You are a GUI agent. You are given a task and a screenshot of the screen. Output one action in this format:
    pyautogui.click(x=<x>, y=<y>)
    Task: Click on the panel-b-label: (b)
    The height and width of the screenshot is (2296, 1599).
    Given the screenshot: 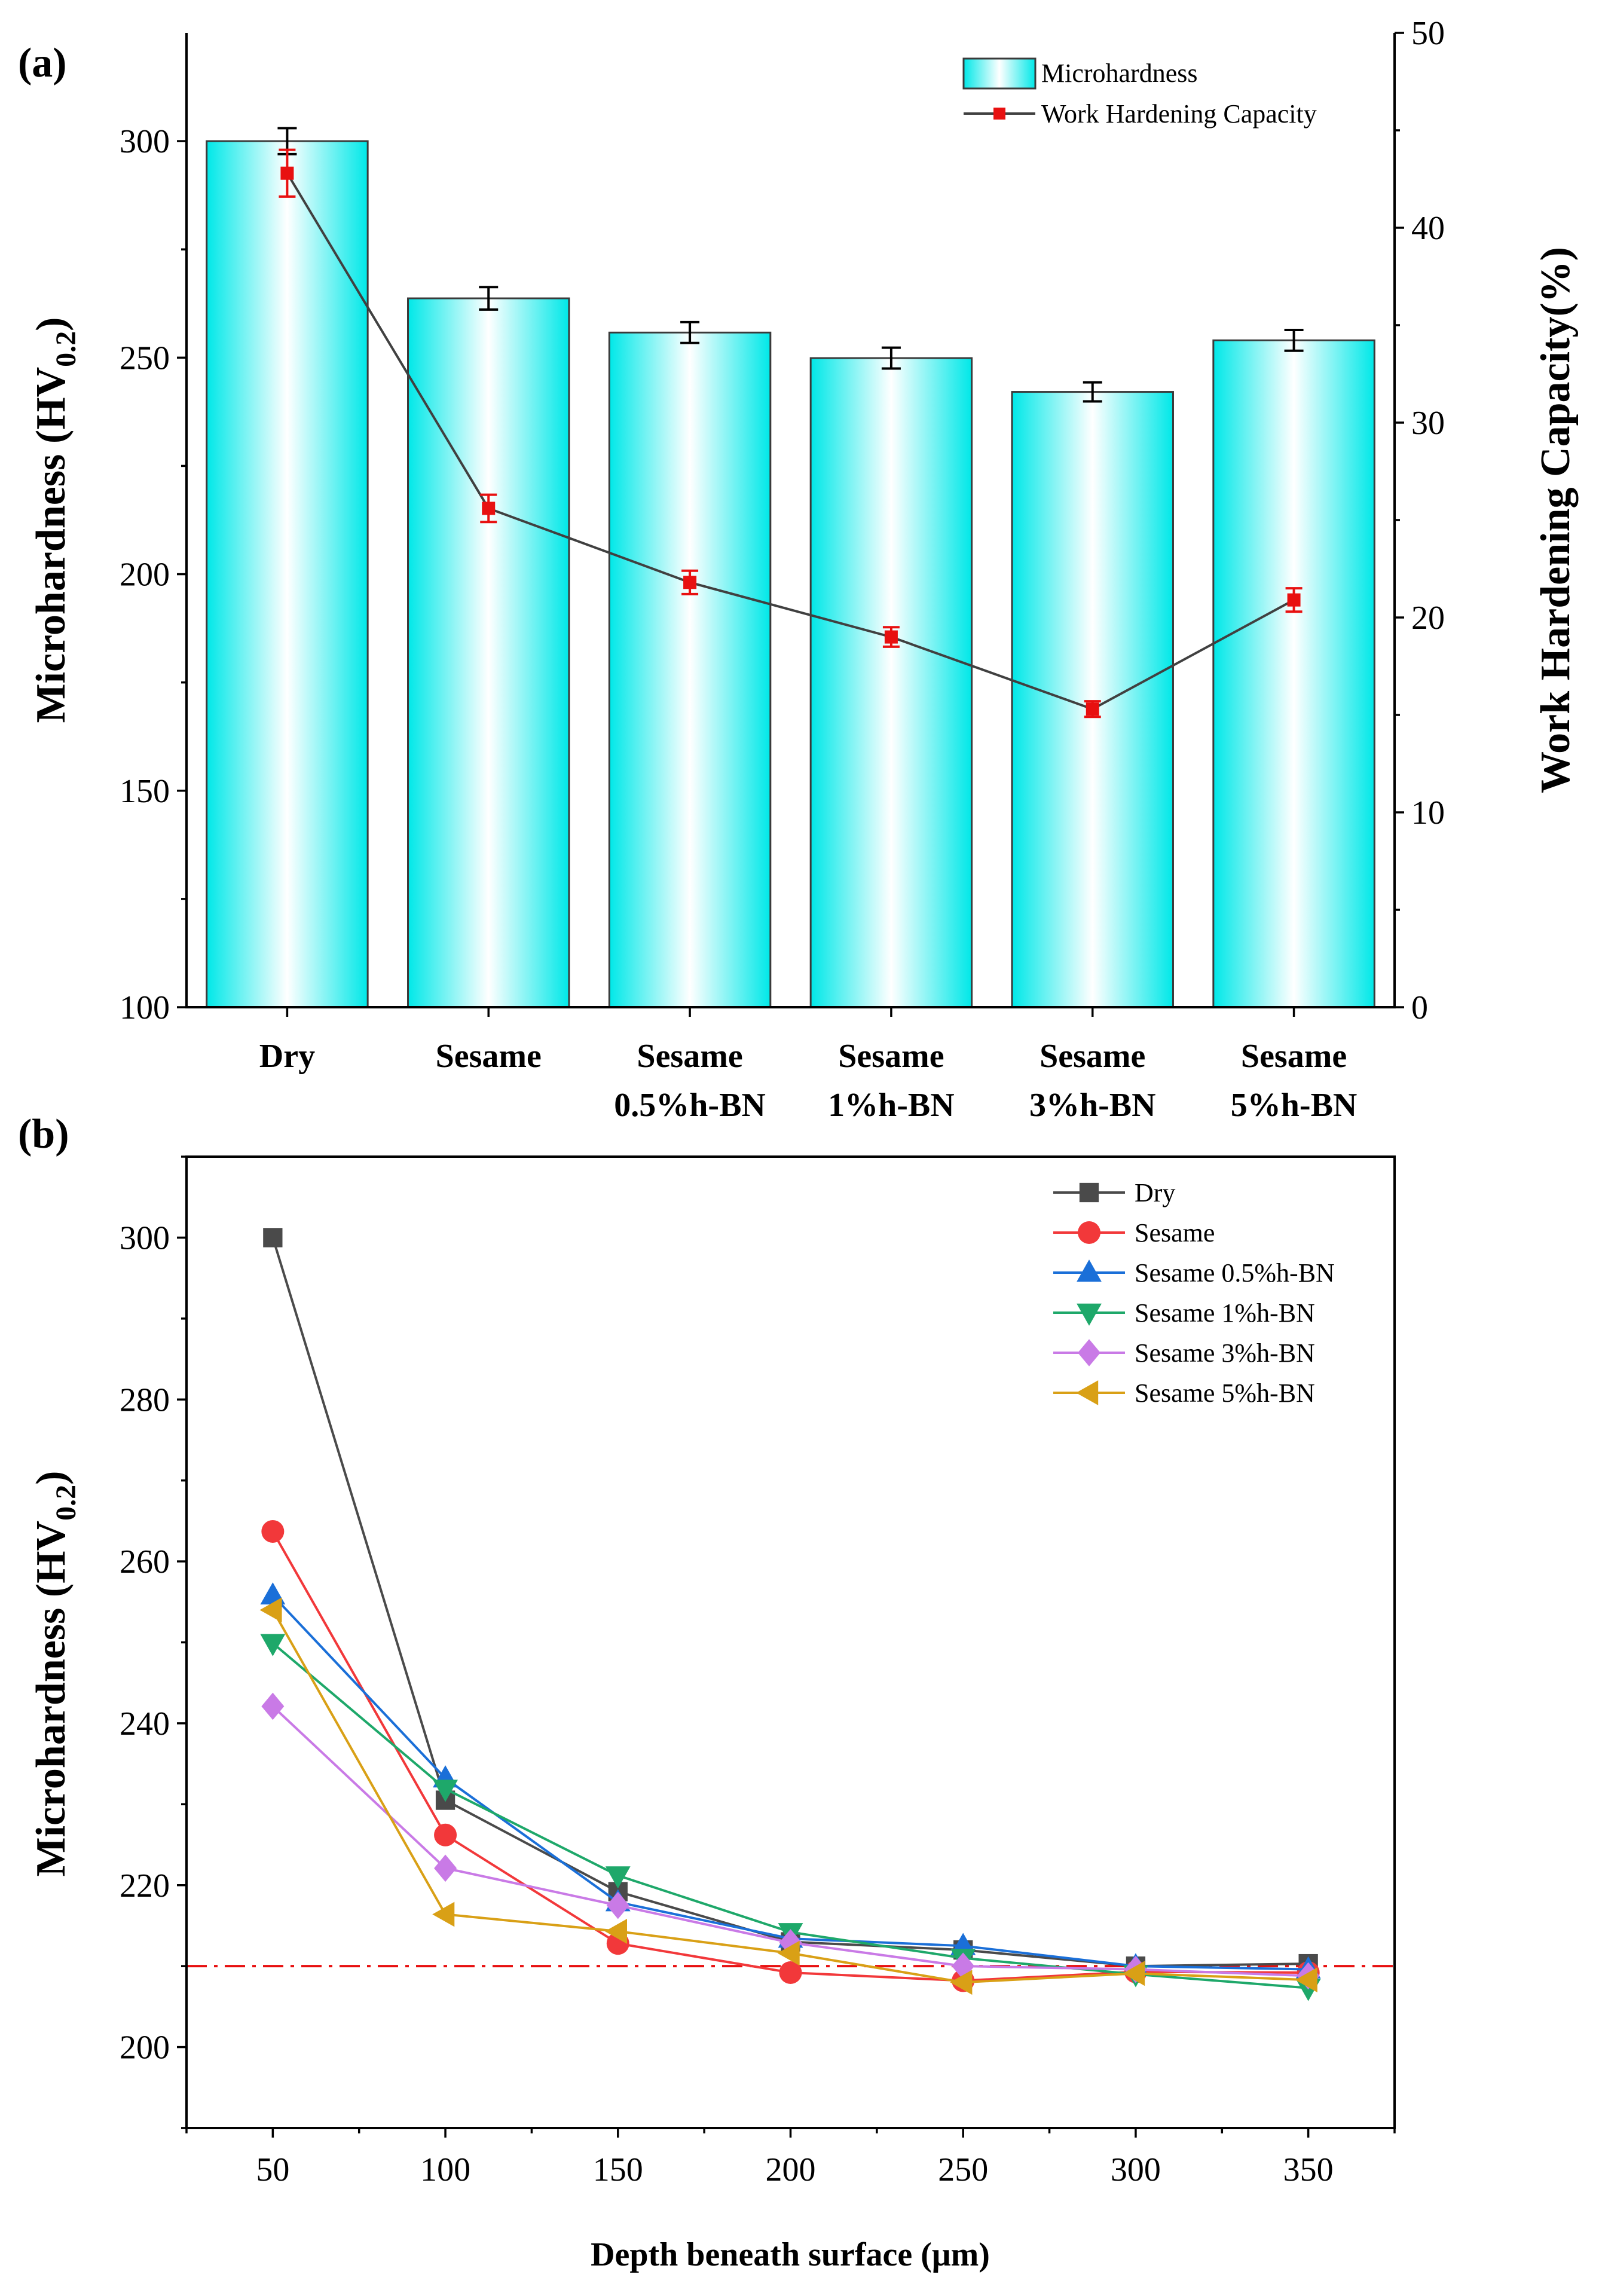 What is the action you would take?
    pyautogui.click(x=43, y=1134)
    